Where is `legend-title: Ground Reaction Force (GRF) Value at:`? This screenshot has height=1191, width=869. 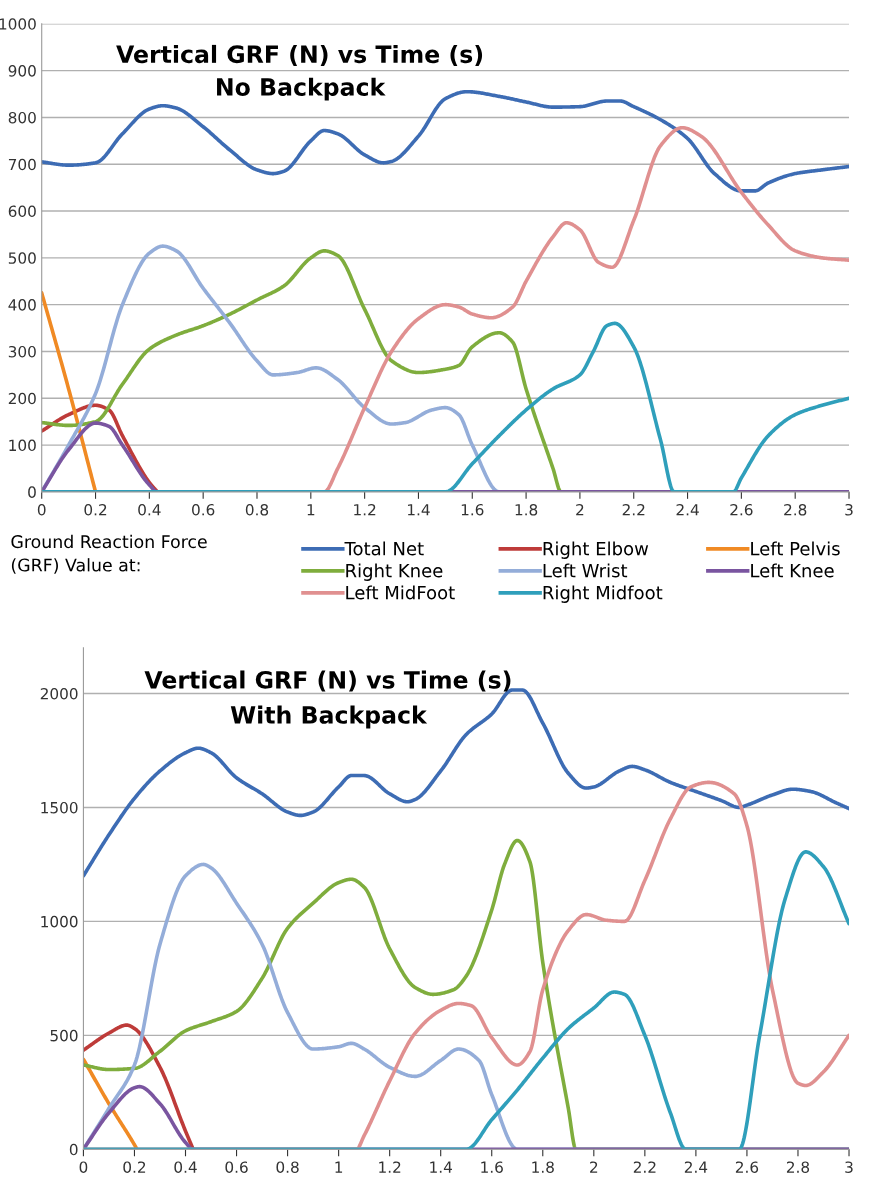
legend-title: Ground Reaction Force (GRF) Value at: is located at coordinates (109, 554).